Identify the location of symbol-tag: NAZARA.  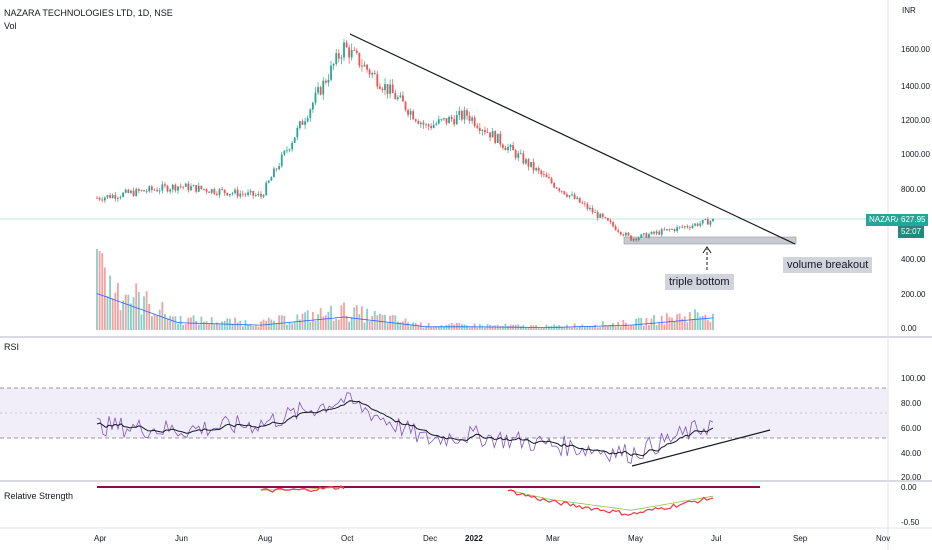
(885, 220).